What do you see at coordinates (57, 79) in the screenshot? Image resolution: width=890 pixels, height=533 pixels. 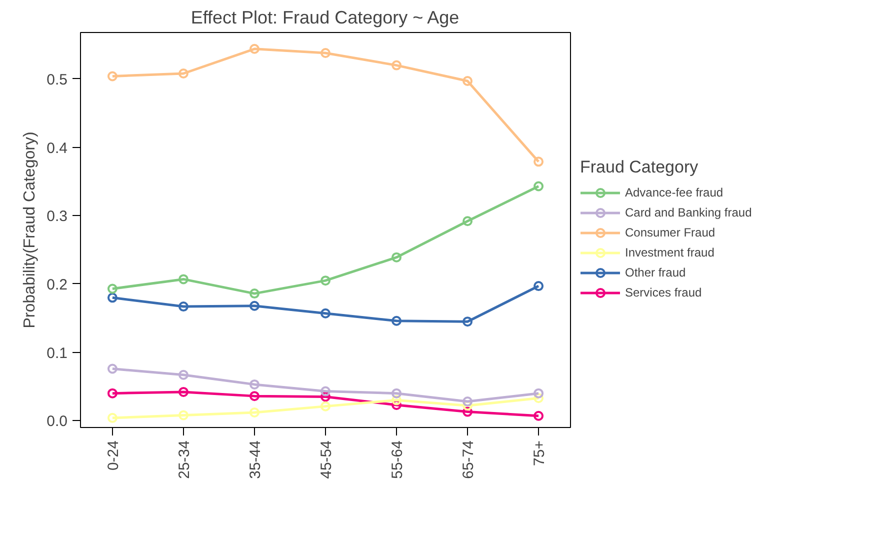 I see `y-tick-label: 0.5` at bounding box center [57, 79].